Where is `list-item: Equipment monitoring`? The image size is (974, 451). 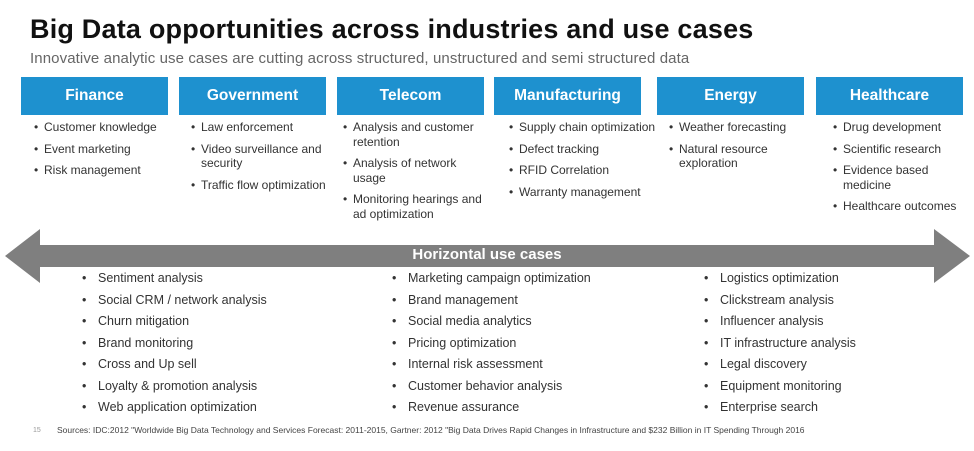
list-item: Equipment monitoring is located at coordinates (779, 386).